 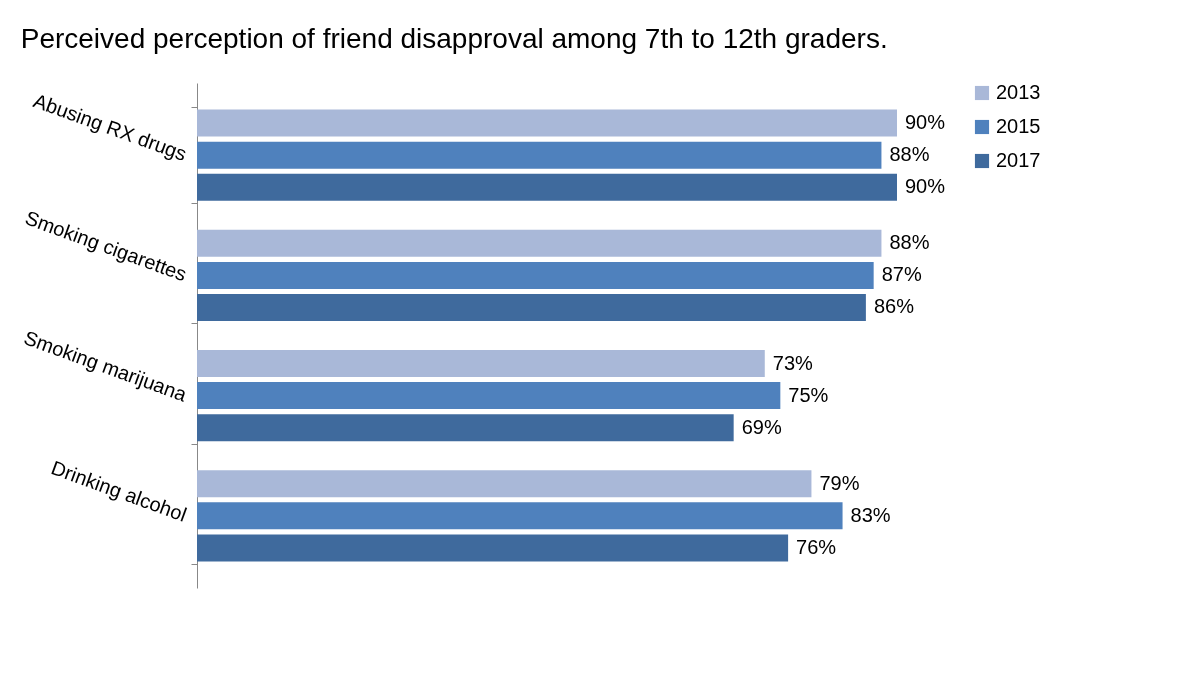 What do you see at coordinates (1018, 92) in the screenshot?
I see `legend-label: 2013` at bounding box center [1018, 92].